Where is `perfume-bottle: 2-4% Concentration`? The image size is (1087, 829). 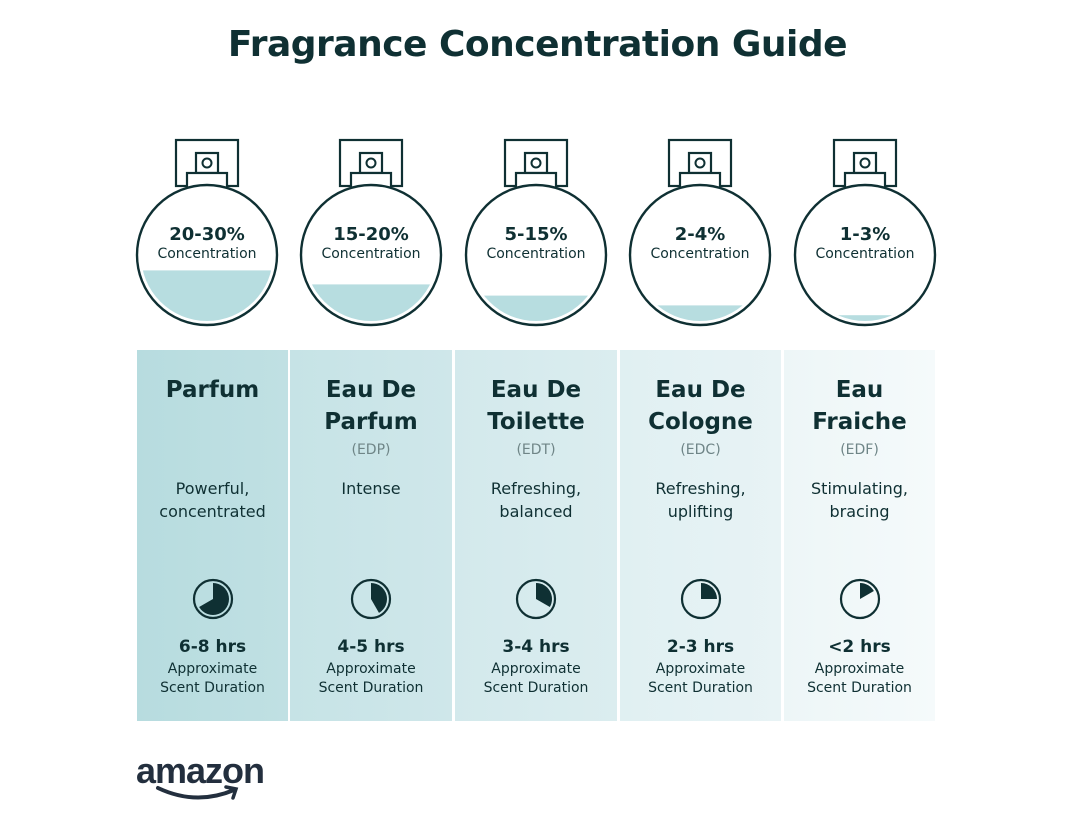
perfume-bottle: 2-4% Concentration is located at coordinates (700, 234).